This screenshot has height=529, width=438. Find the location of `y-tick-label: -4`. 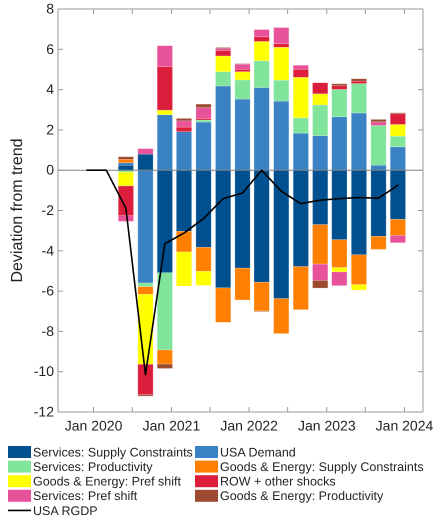

y-tick-label: -4 is located at coordinates (48, 250).